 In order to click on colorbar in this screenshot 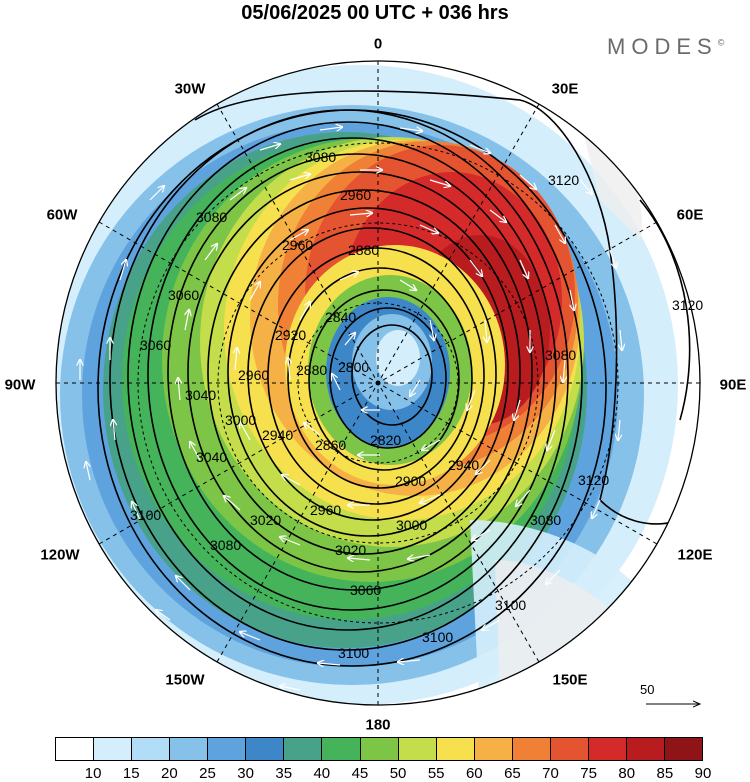, I will do `click(379, 749)`.